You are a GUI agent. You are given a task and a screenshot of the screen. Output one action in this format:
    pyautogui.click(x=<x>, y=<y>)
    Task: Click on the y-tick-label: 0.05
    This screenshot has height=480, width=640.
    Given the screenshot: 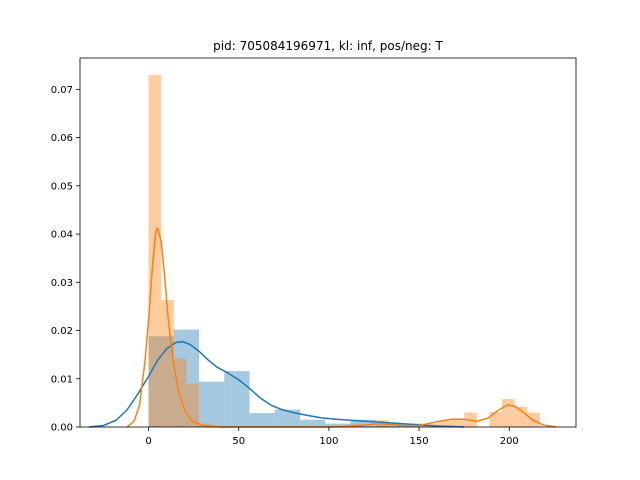 What is the action you would take?
    pyautogui.click(x=62, y=186)
    